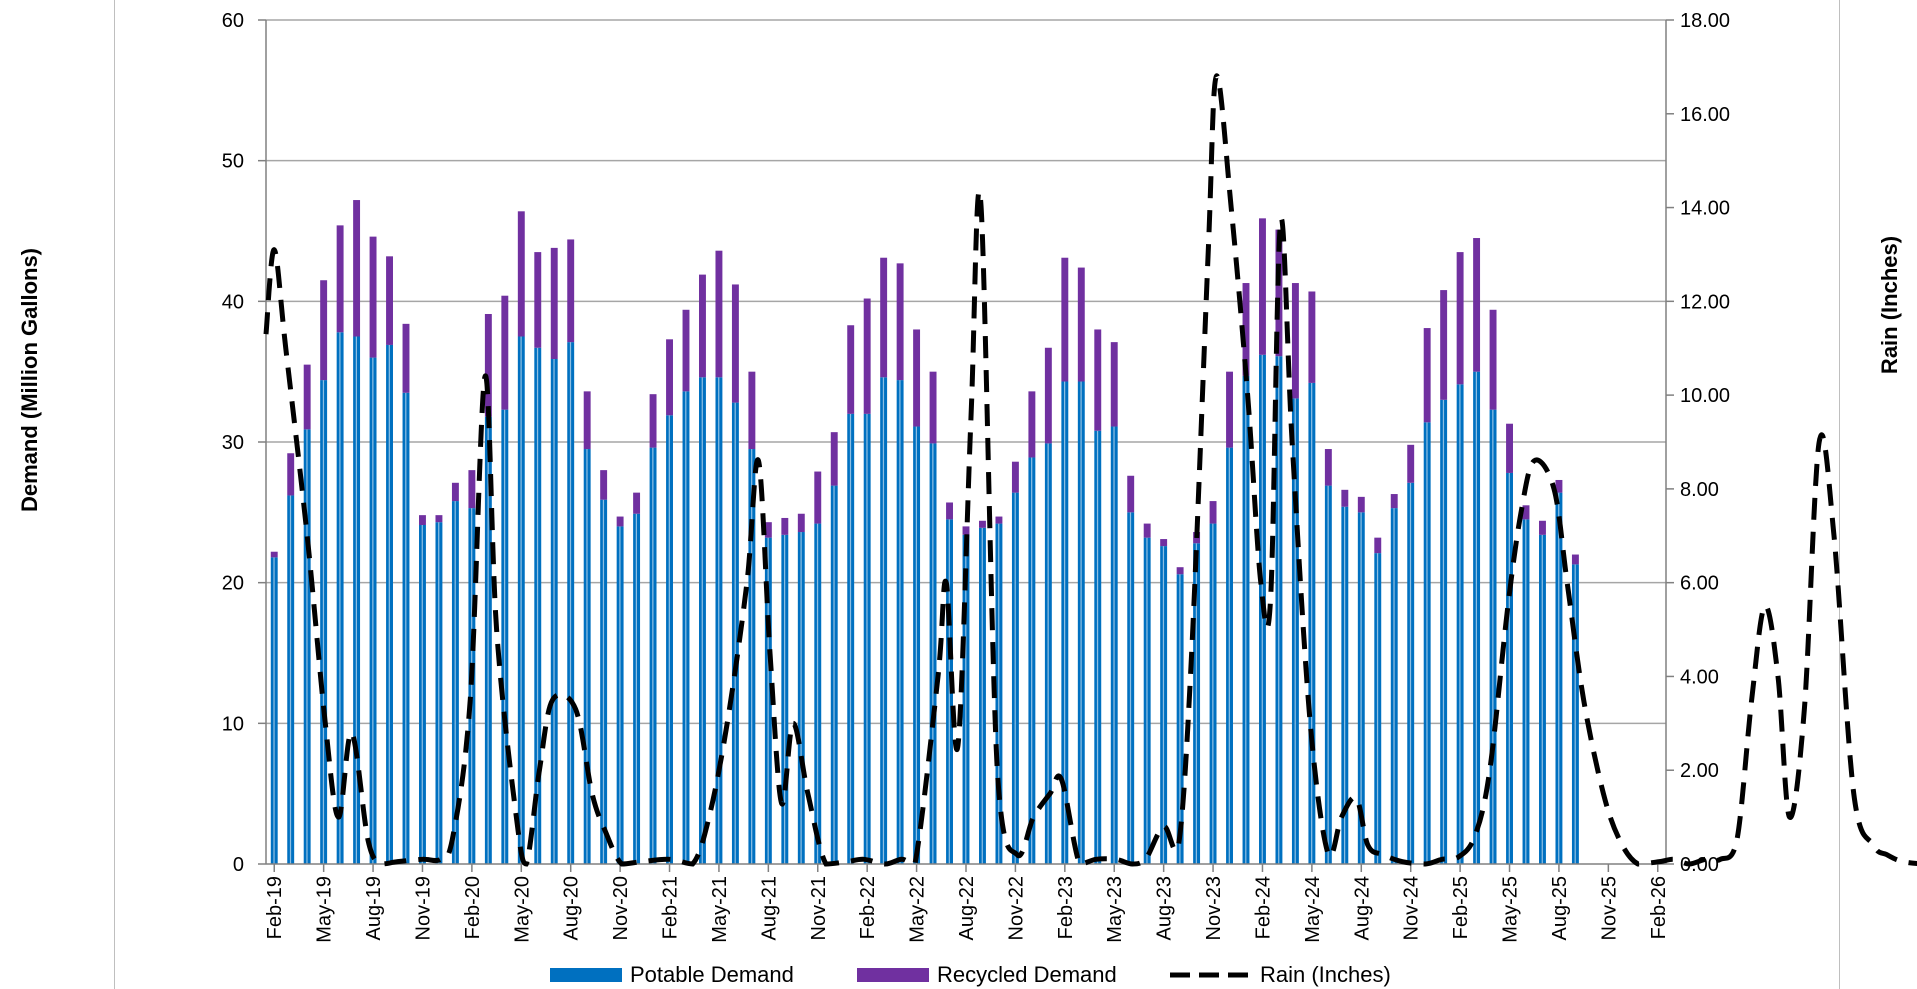  What do you see at coordinates (671, 907) in the screenshot?
I see `x-tick-label: Feb-21` at bounding box center [671, 907].